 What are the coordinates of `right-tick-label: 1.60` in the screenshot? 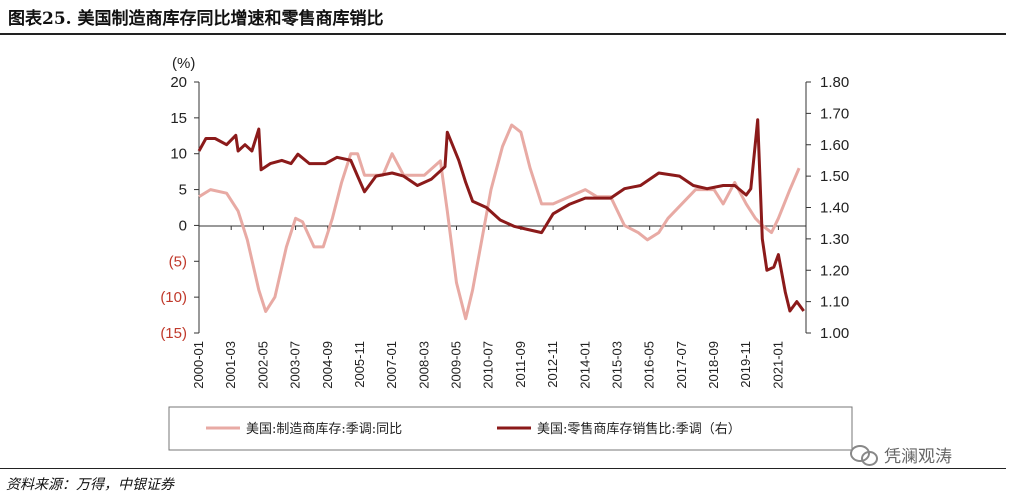 It's located at (834, 145).